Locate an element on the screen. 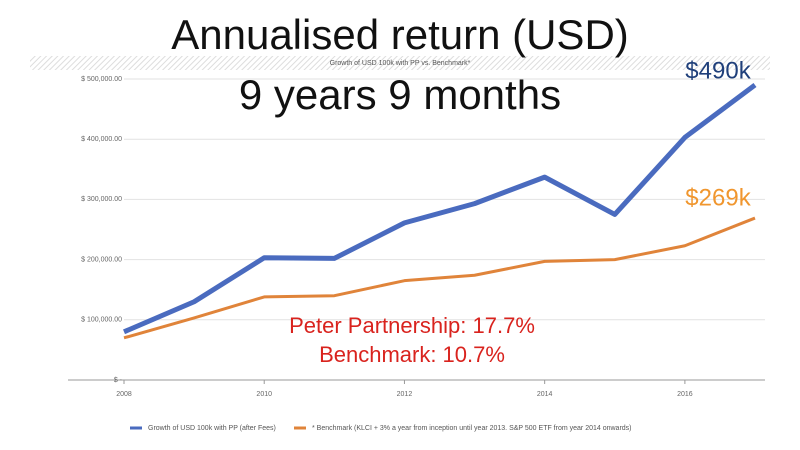 The image size is (800, 450). y-tick-label: $ 300,000.00 is located at coordinates (101, 199).